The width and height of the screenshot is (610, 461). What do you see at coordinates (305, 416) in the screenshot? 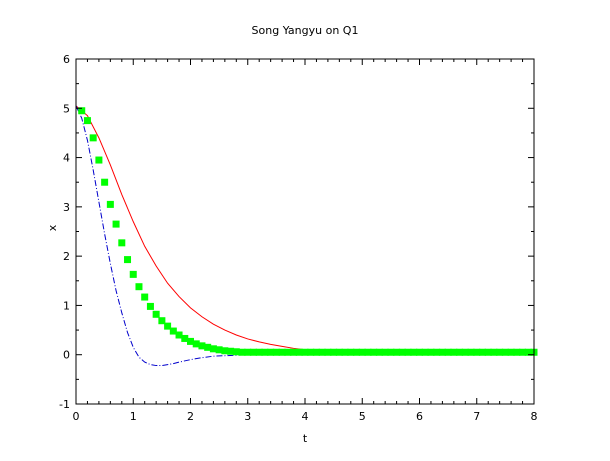
I see `x-tick-label: 4` at bounding box center [305, 416].